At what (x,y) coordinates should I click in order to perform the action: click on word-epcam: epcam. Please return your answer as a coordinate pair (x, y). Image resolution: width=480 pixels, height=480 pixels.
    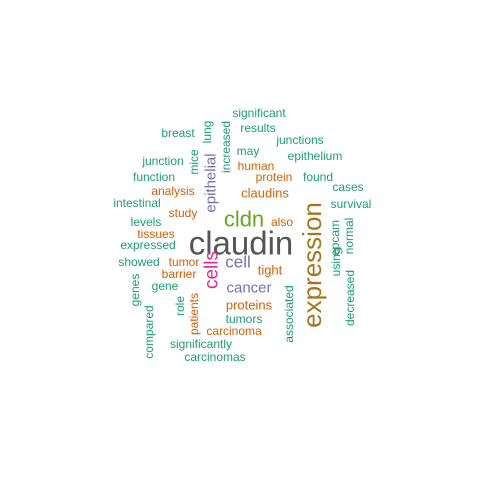
    Looking at the image, I should click on (335, 238).